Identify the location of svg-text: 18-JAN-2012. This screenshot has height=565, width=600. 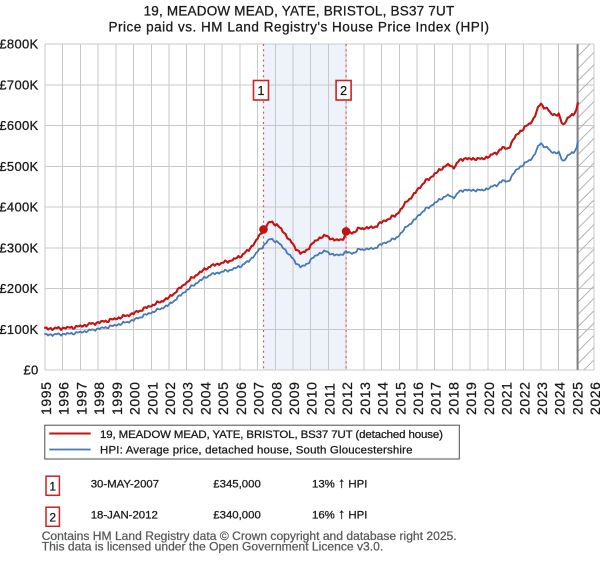
(124, 515).